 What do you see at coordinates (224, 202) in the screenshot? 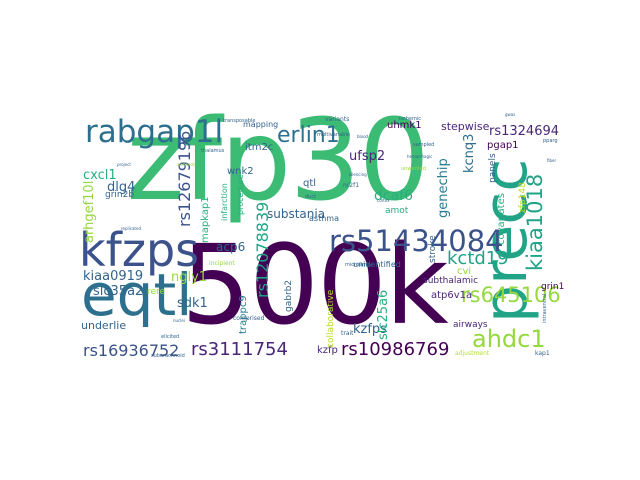
I see `word-infarction: infarction` at bounding box center [224, 202].